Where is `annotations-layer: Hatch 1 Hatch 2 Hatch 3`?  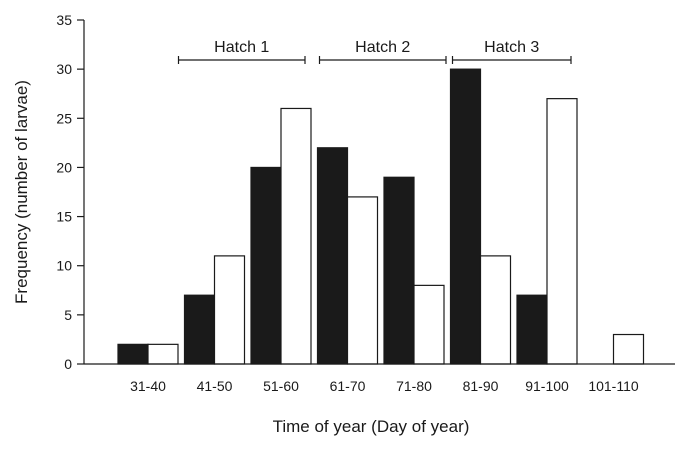 annotations-layer: Hatch 1 Hatch 2 Hatch 3 is located at coordinates (374, 51).